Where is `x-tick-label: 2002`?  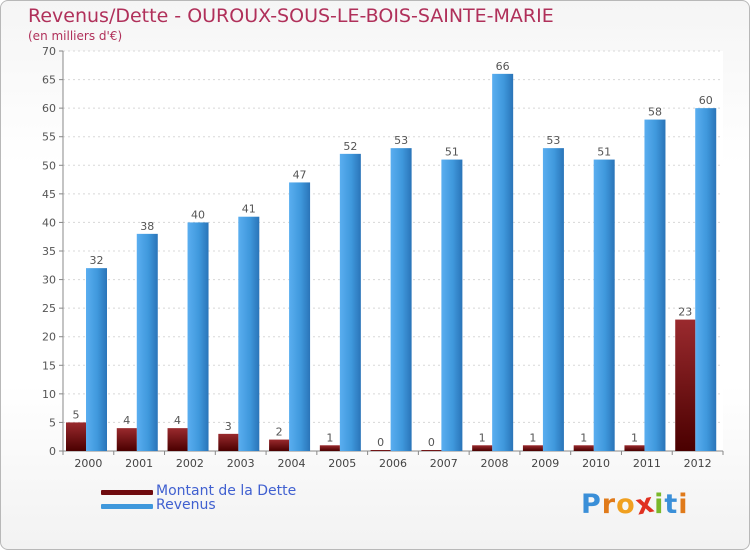
x-tick-label: 2002 is located at coordinates (190, 463).